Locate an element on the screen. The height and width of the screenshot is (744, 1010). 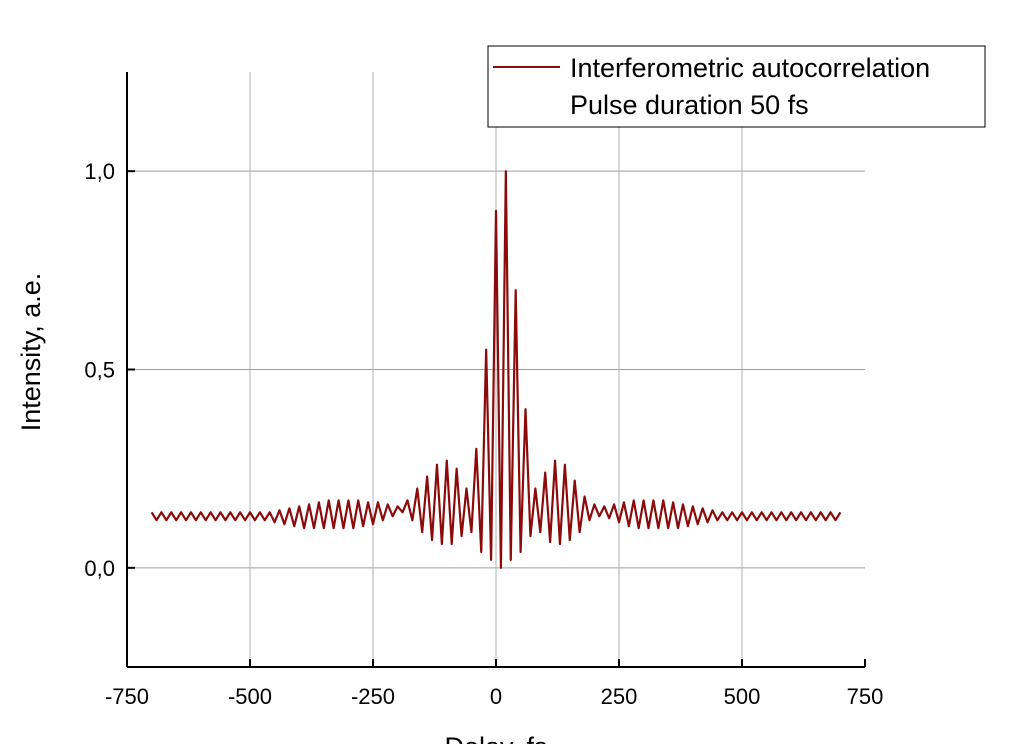
x-tick-label: 0 is located at coordinates (496, 696).